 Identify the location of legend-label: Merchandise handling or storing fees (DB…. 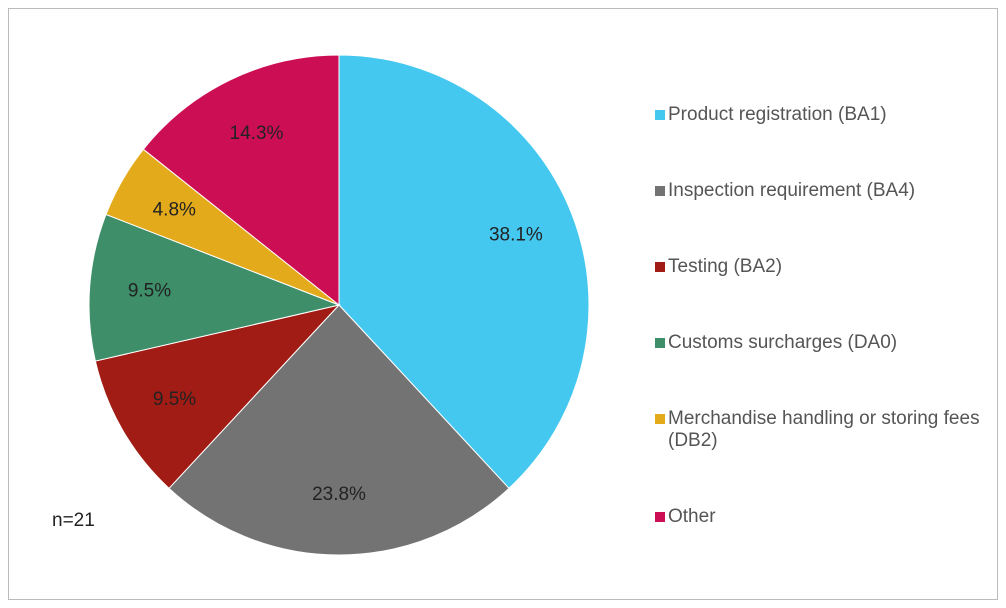
(824, 429).